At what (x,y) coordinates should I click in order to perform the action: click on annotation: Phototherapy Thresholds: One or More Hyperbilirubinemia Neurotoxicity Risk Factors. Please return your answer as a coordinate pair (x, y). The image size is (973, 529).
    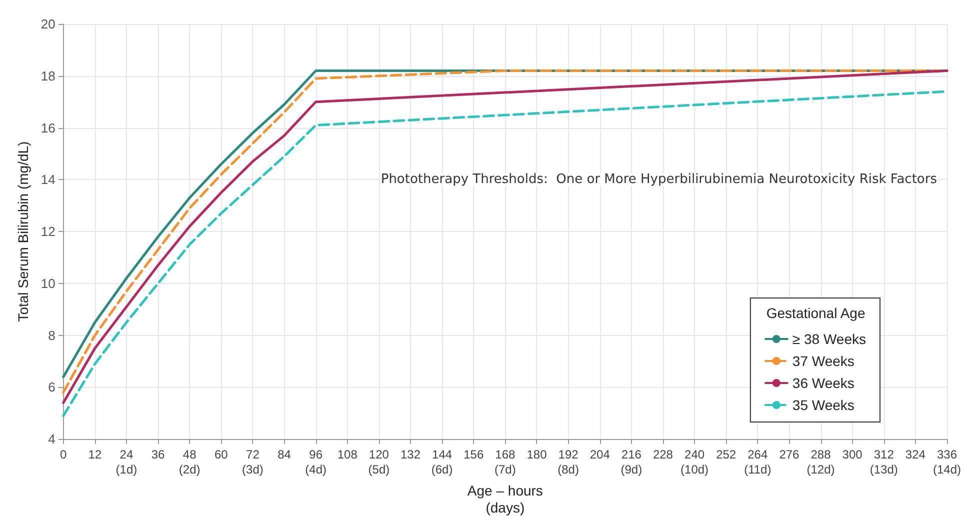
    Looking at the image, I should click on (659, 179).